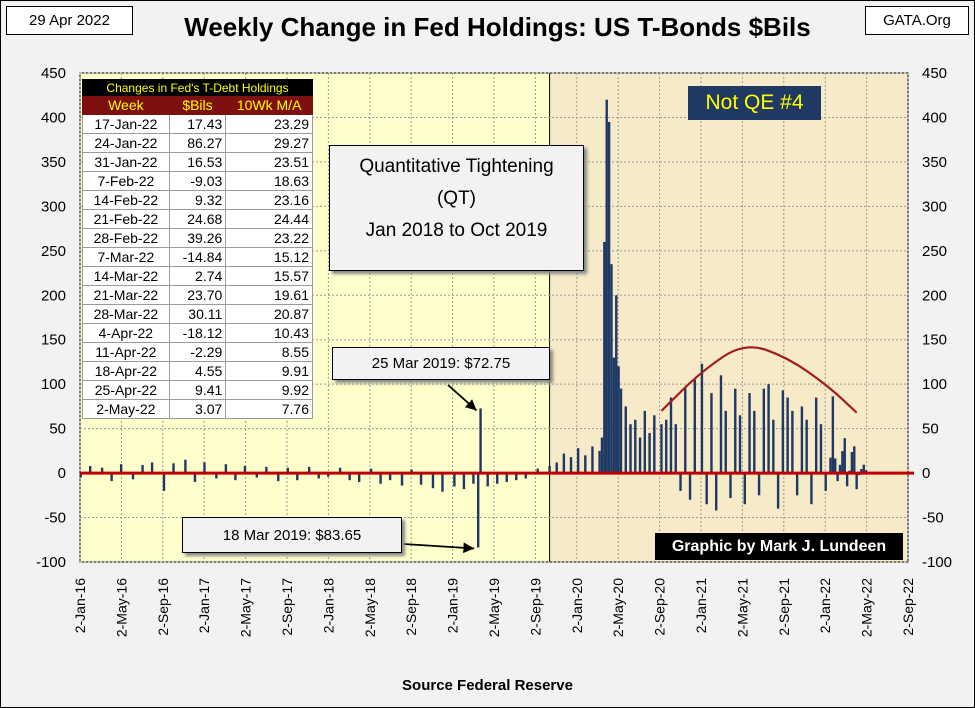 This screenshot has height=708, width=975. What do you see at coordinates (701, 605) in the screenshot?
I see `x-tick-label: 2-Jan-21` at bounding box center [701, 605].